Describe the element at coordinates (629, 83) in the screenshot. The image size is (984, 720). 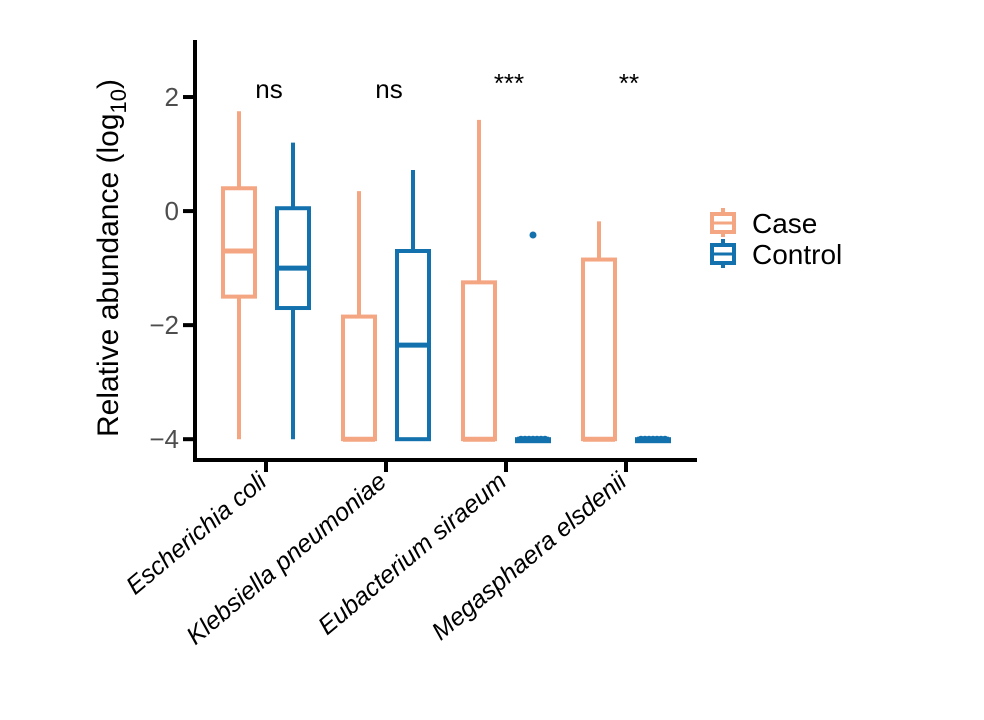
I see `significance-label-4: **` at that location.